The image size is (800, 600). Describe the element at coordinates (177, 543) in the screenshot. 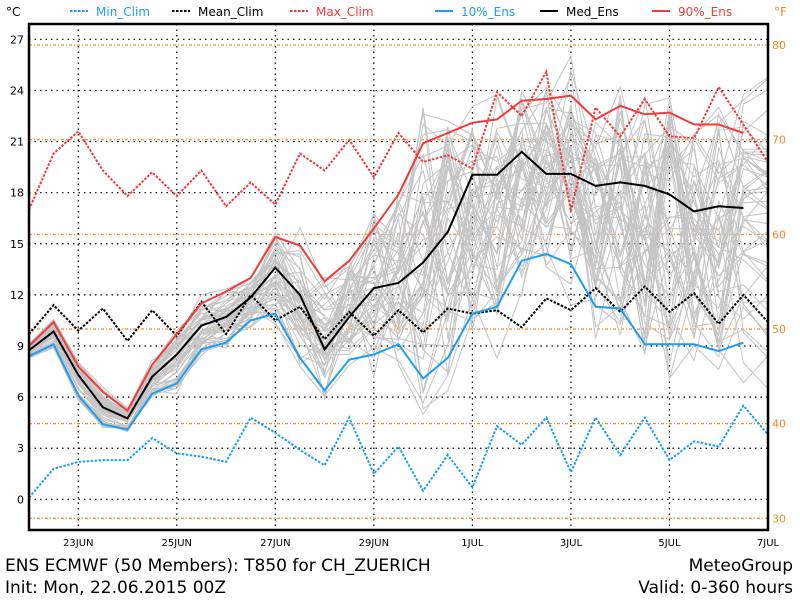

I see `x-tick-label: 25JUN` at that location.